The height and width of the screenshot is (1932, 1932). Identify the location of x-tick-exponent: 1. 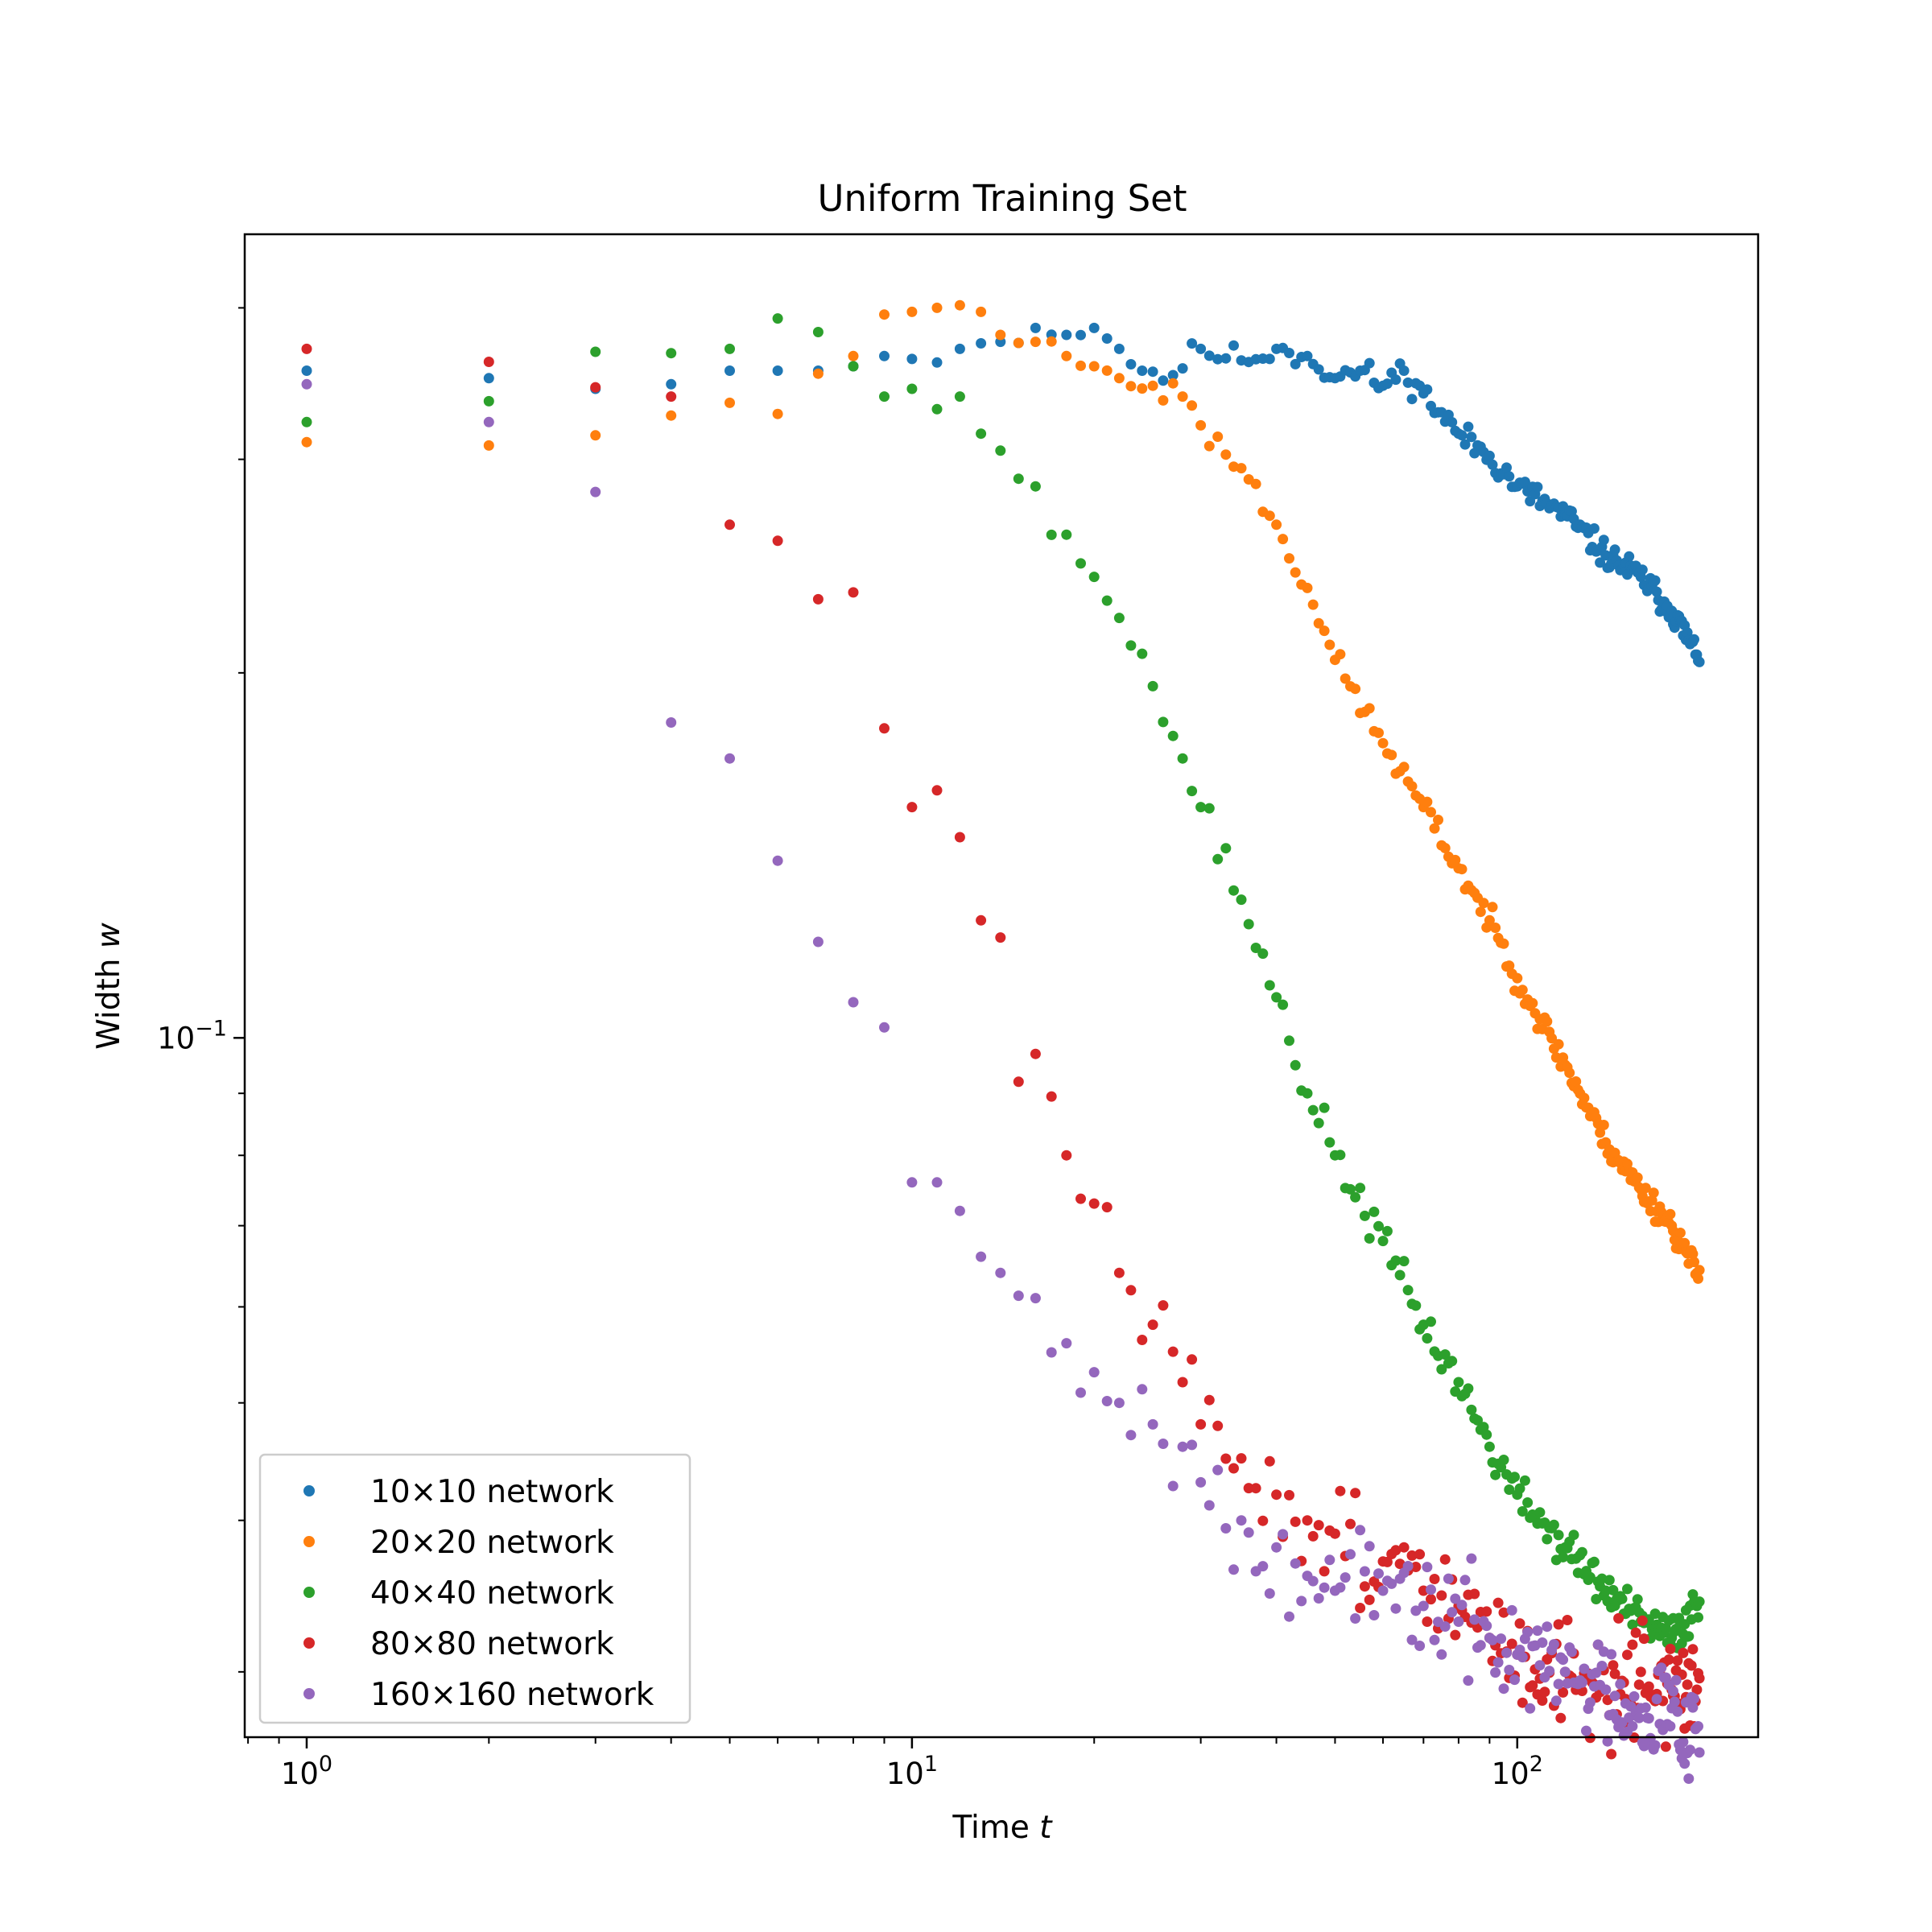
(931, 1765).